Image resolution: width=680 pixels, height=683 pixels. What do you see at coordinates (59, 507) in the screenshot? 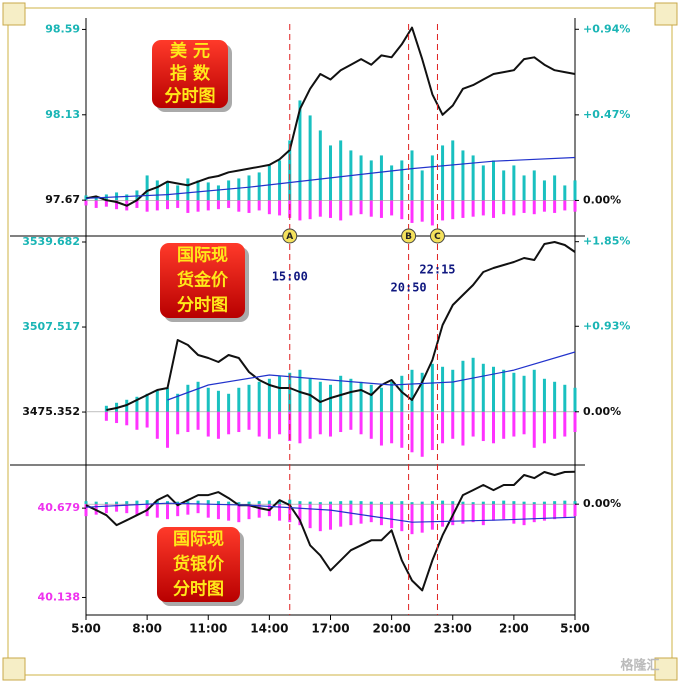
I see `y-tick-label: 40.679` at bounding box center [59, 507].